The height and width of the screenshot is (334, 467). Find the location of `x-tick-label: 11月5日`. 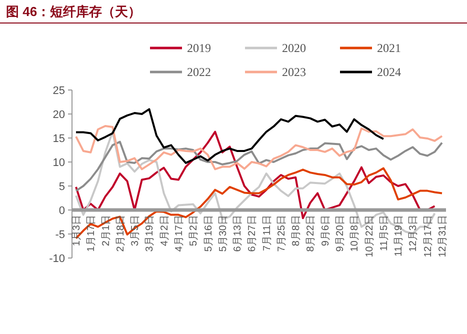

x-tick-label: 11月5日 is located at coordinates (384, 233).